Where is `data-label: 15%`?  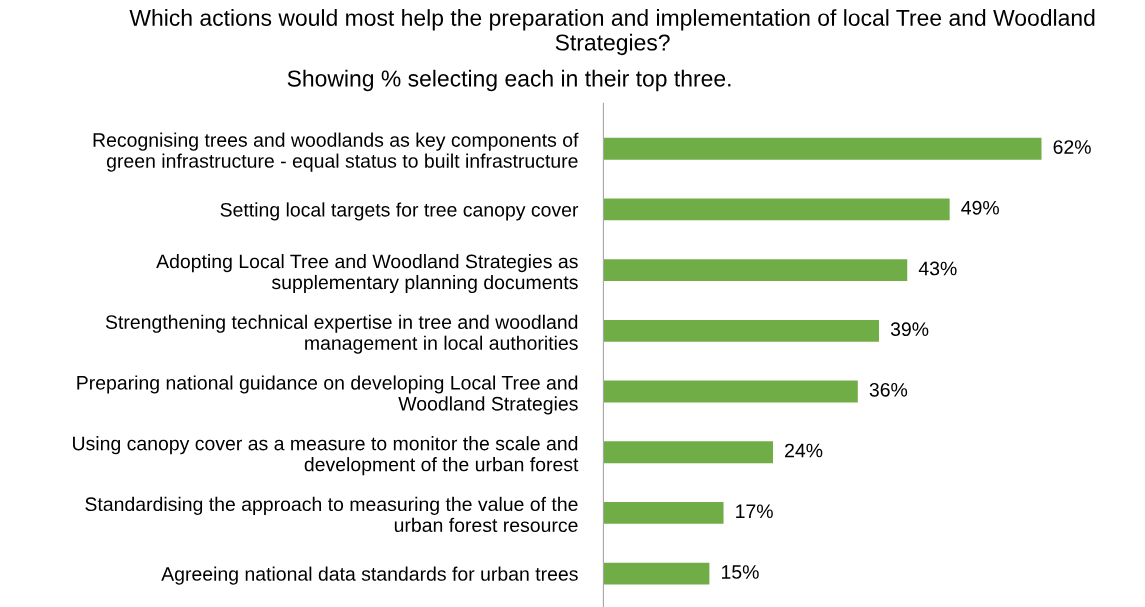 data-label: 15% is located at coordinates (740, 572).